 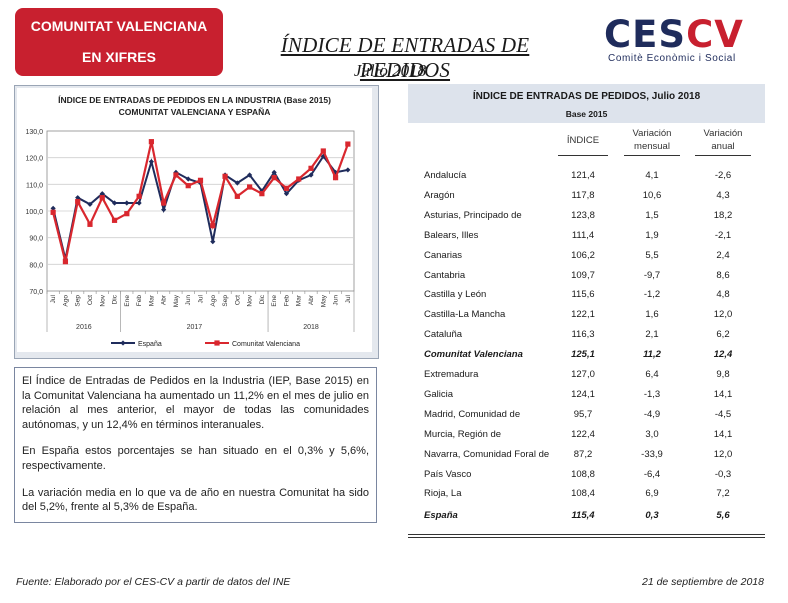 I want to click on row-mensual-value: 5,5, so click(x=652, y=255).